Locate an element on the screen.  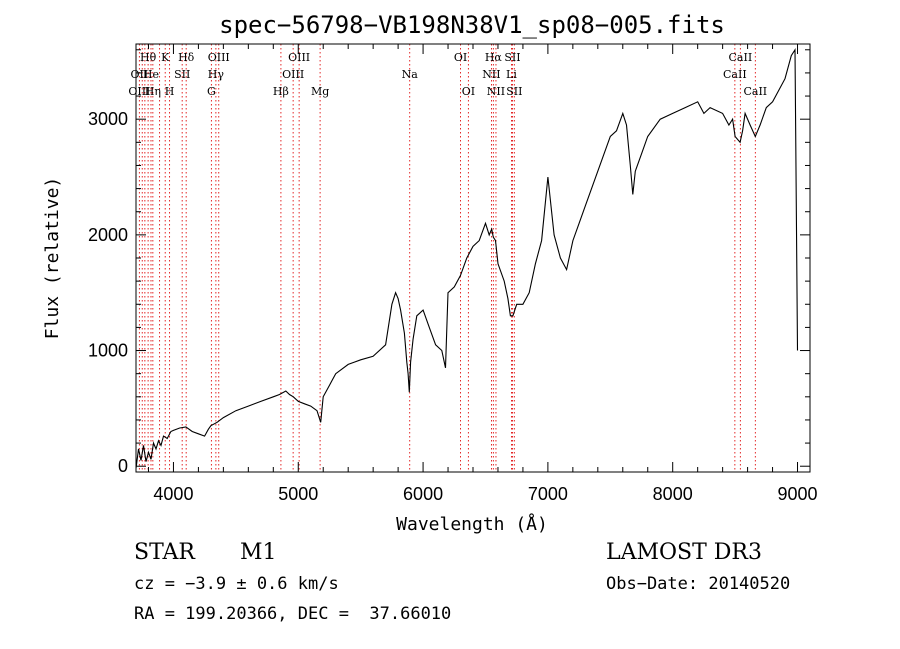
line-label-20: NII is located at coordinates (491, 74).